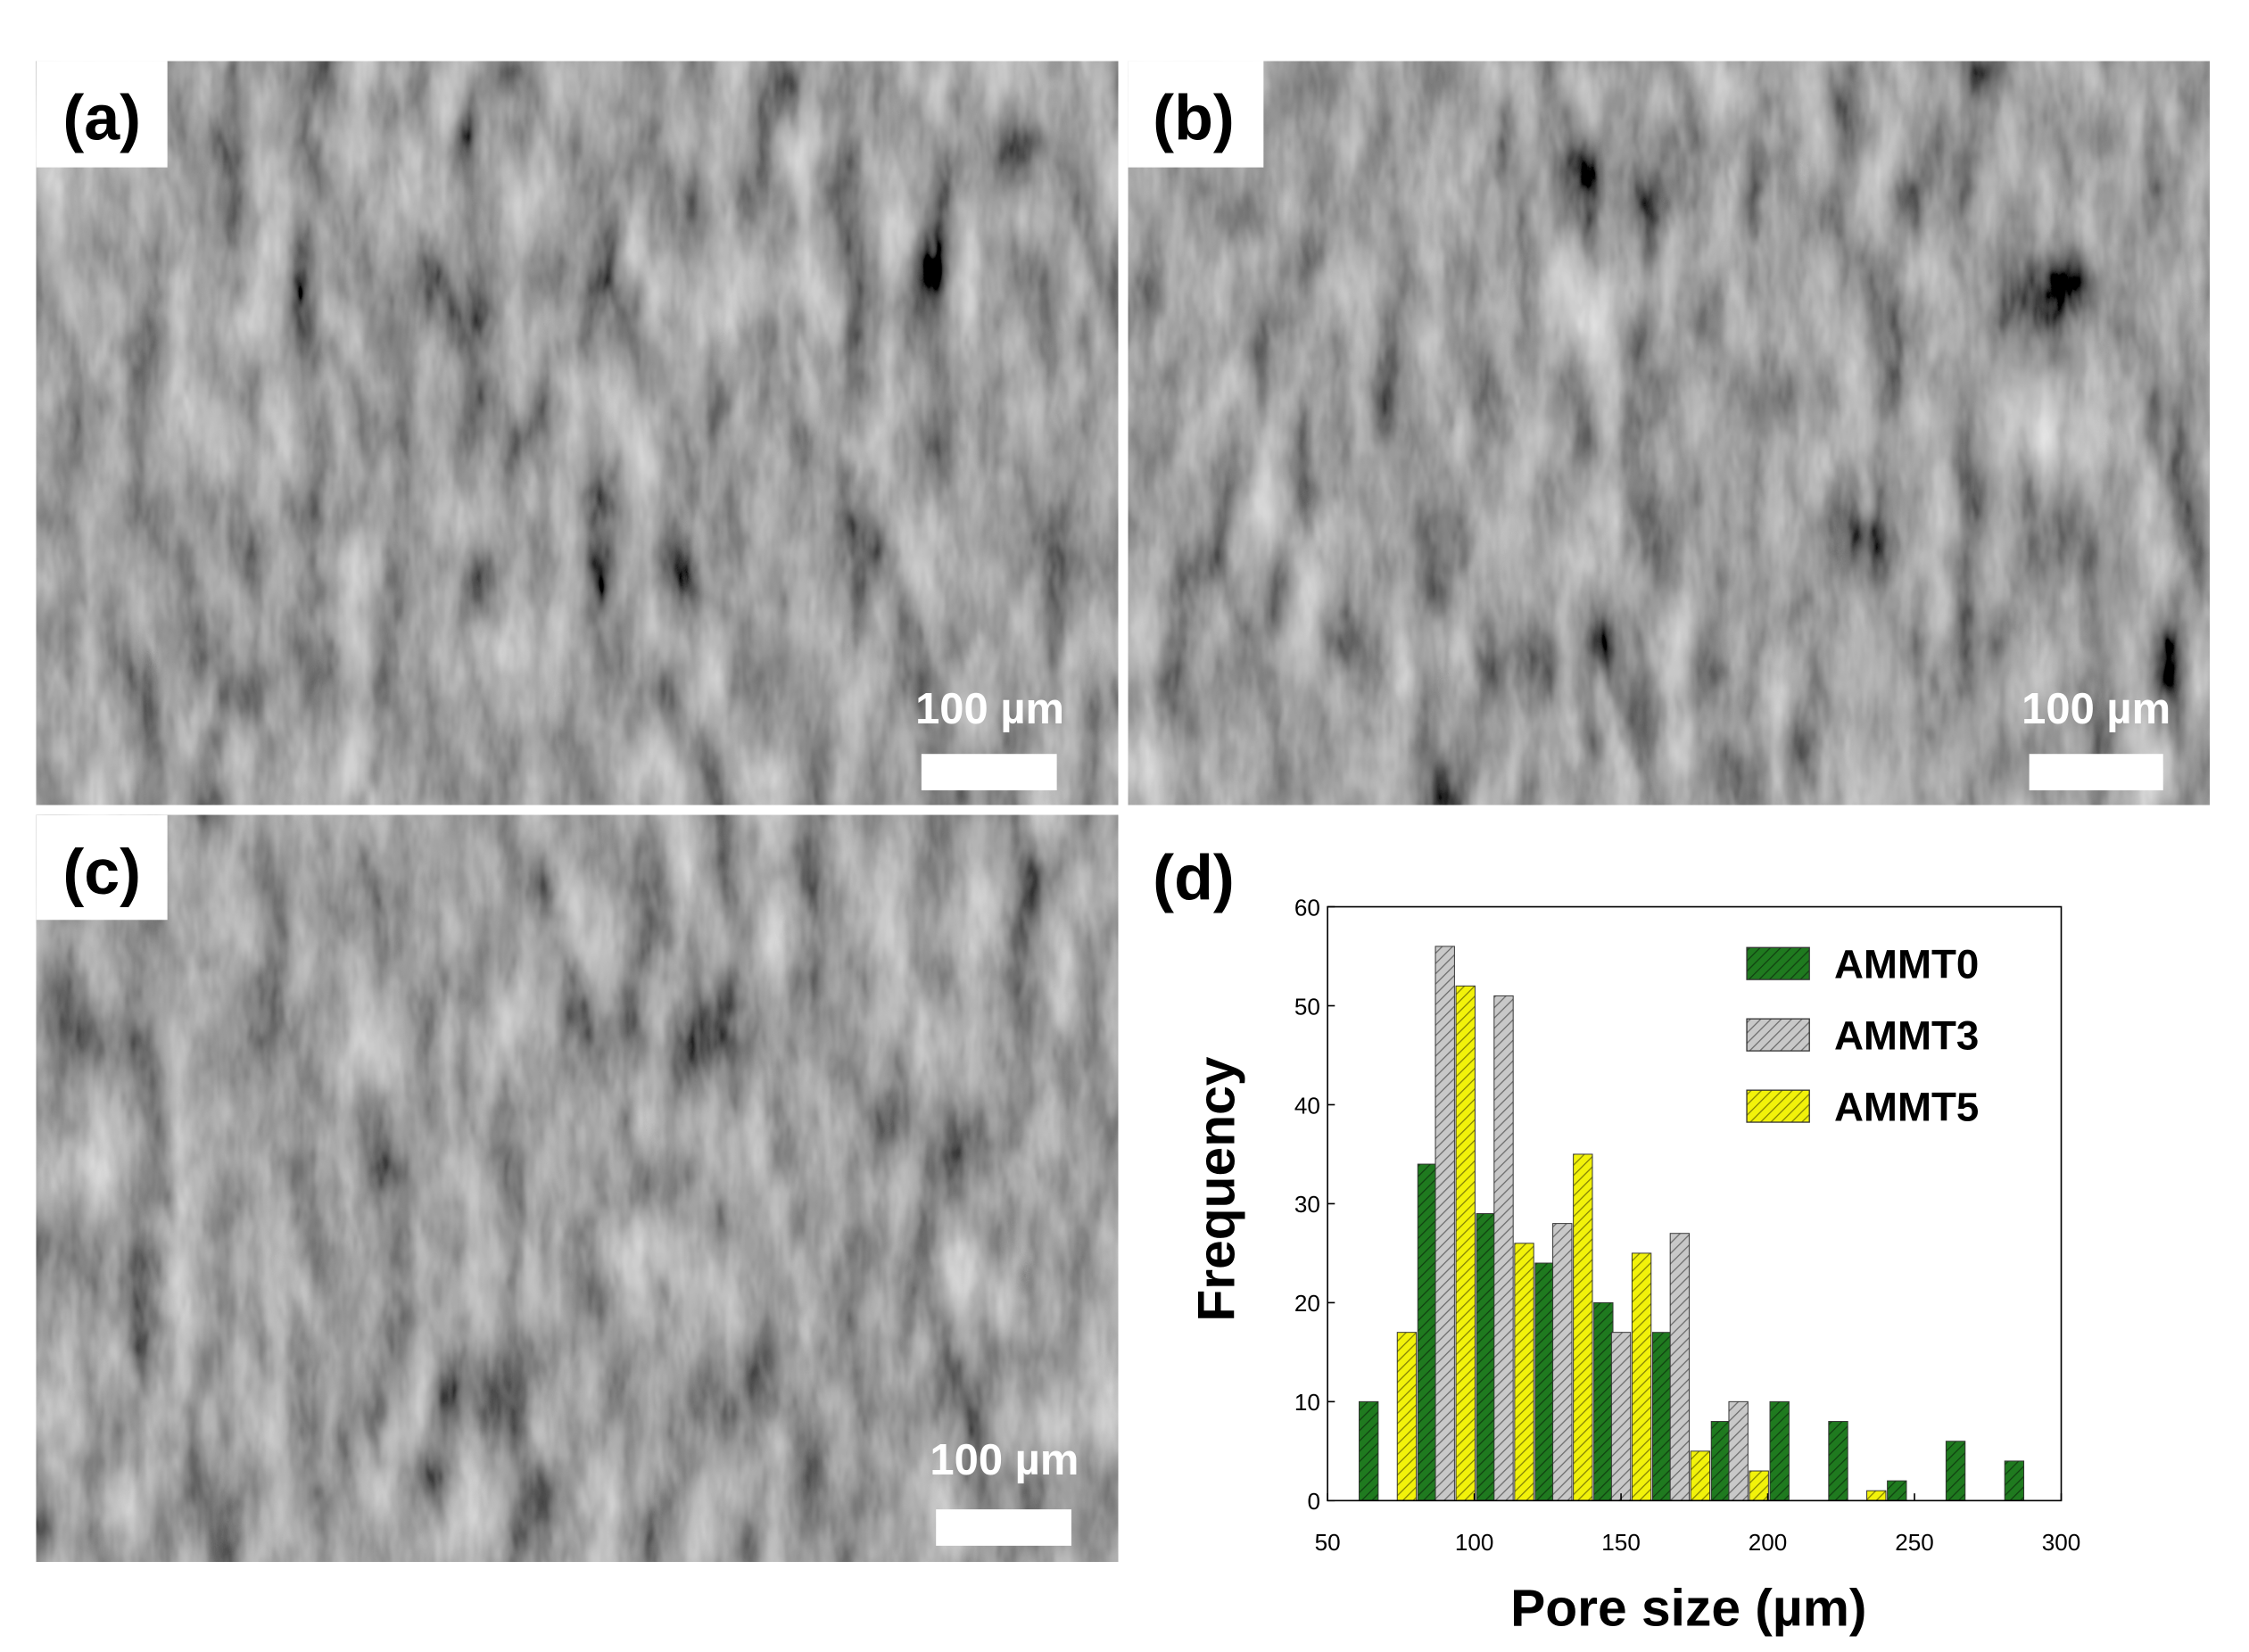 Image resolution: width=2249 pixels, height=1652 pixels. I want to click on legend-entry: AMMT3, so click(1906, 1035).